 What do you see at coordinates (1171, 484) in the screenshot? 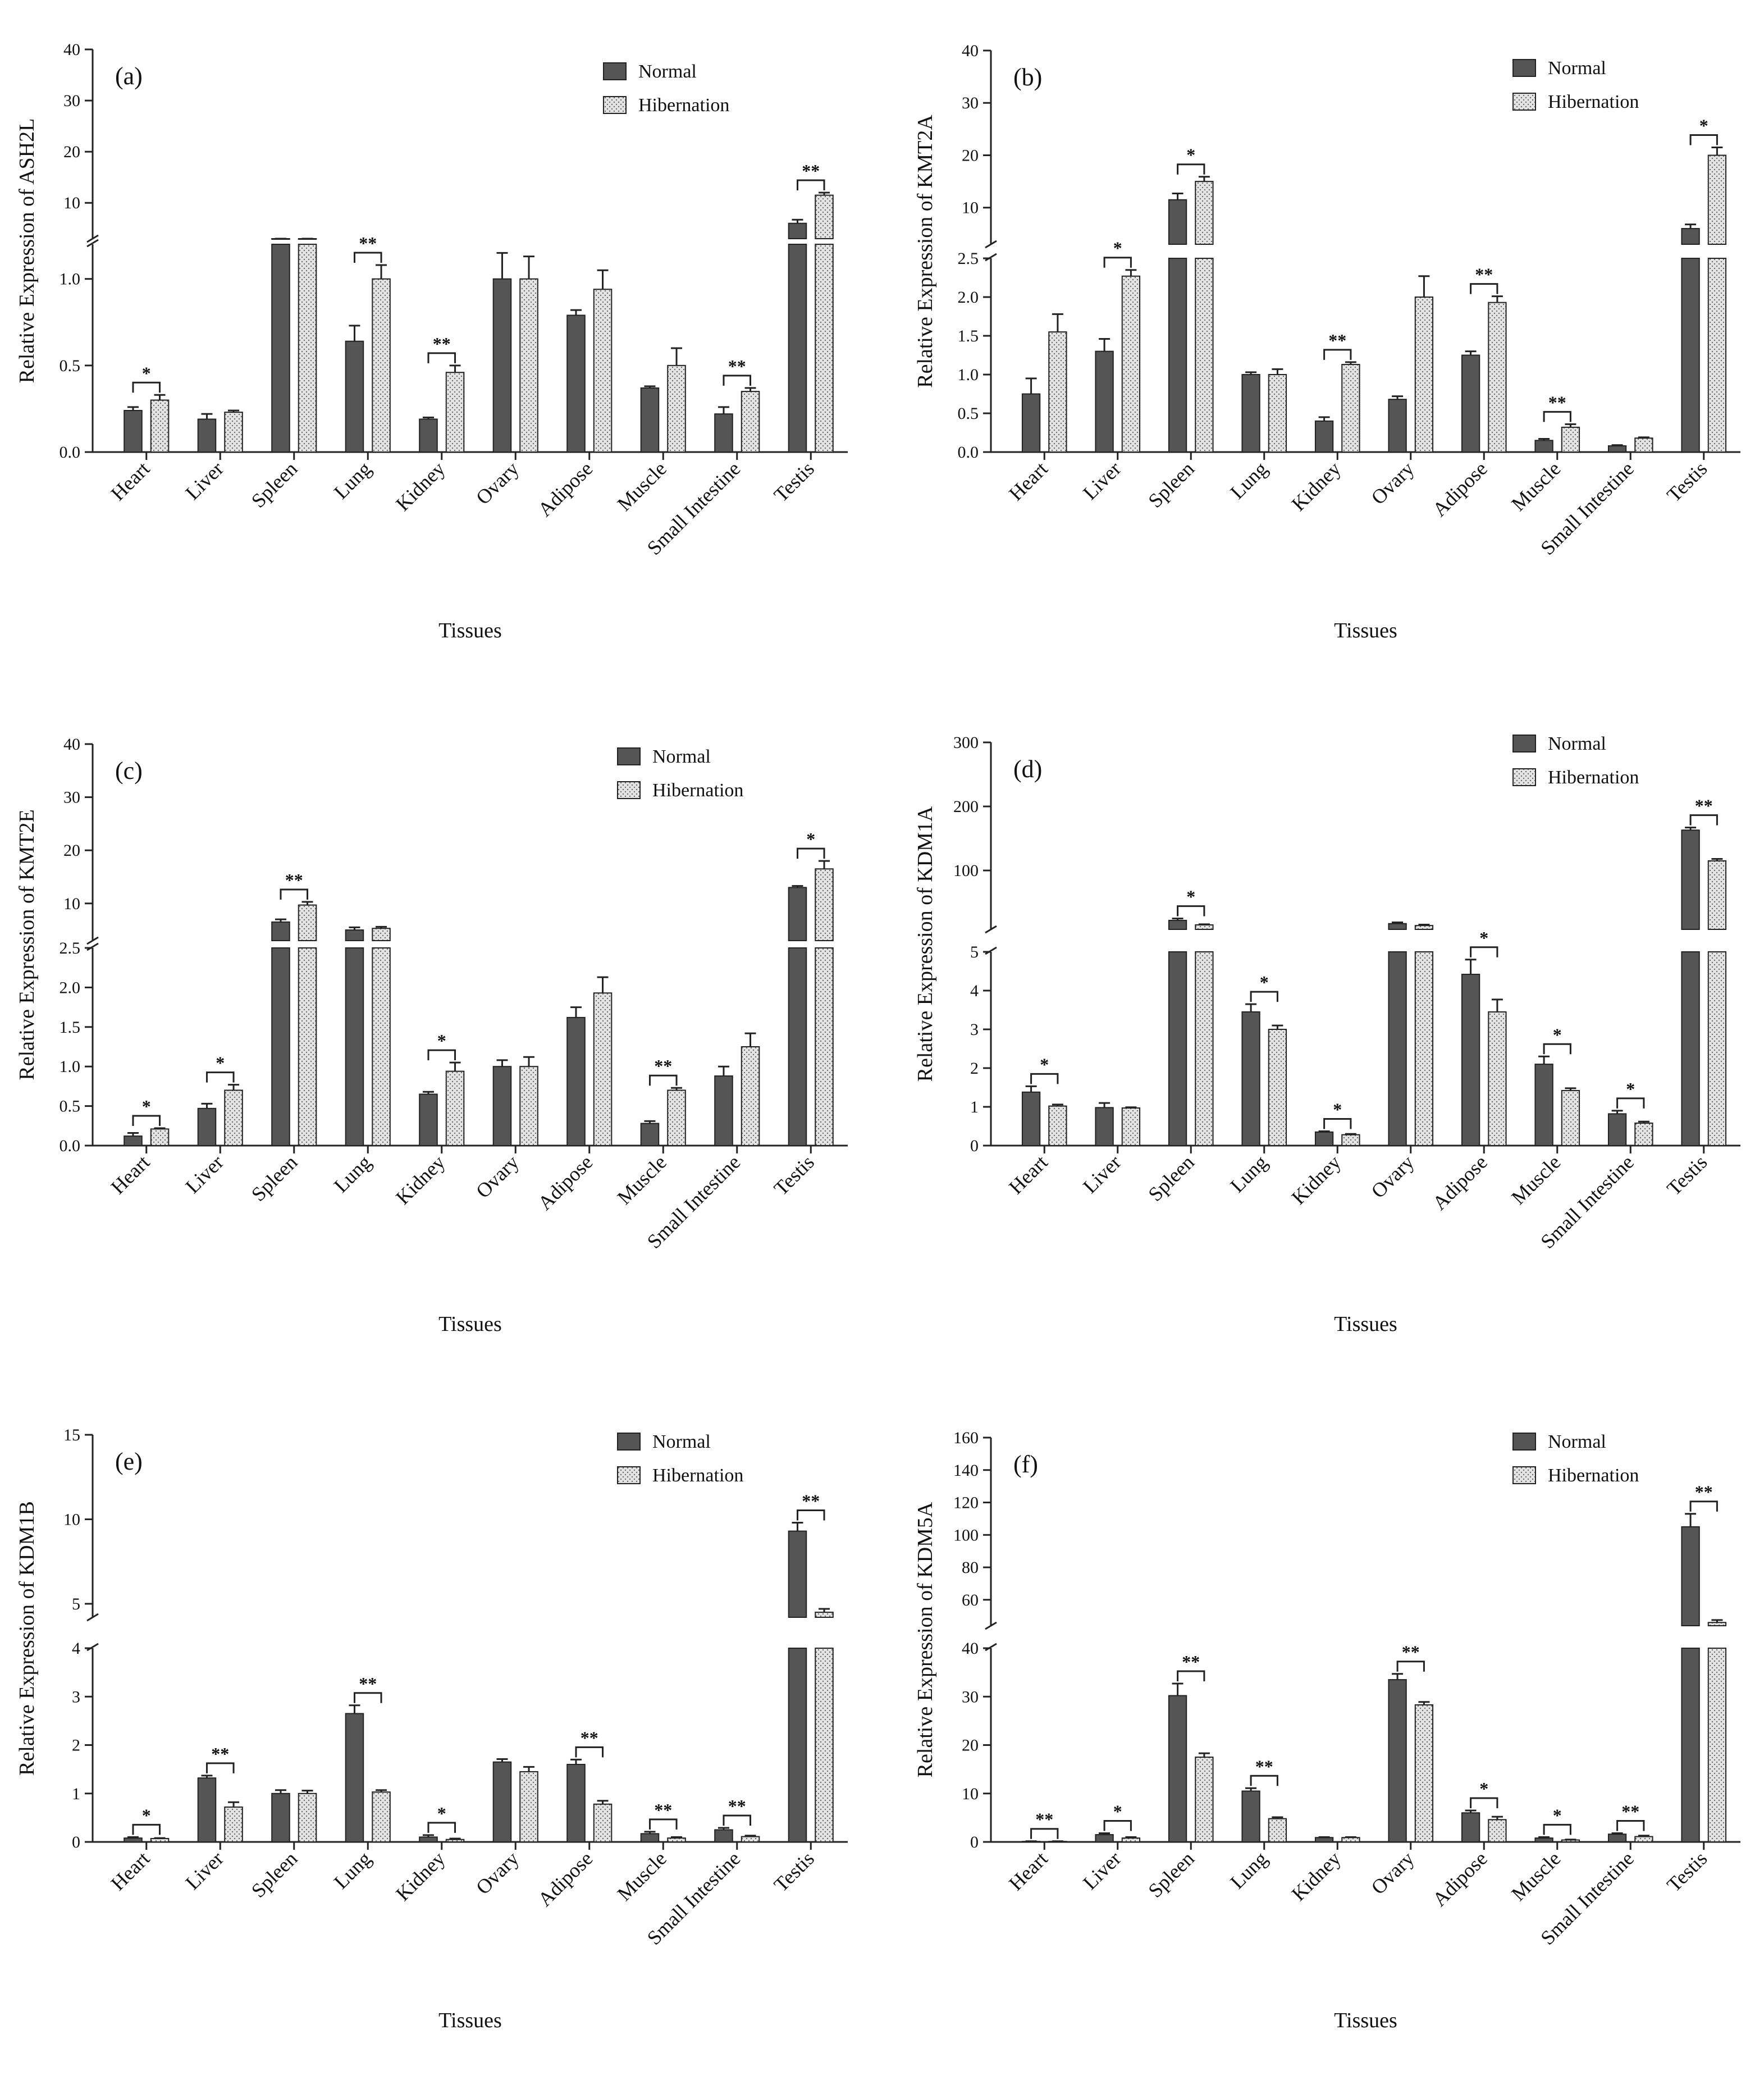
I see `x-tick-label: Spleen` at bounding box center [1171, 484].